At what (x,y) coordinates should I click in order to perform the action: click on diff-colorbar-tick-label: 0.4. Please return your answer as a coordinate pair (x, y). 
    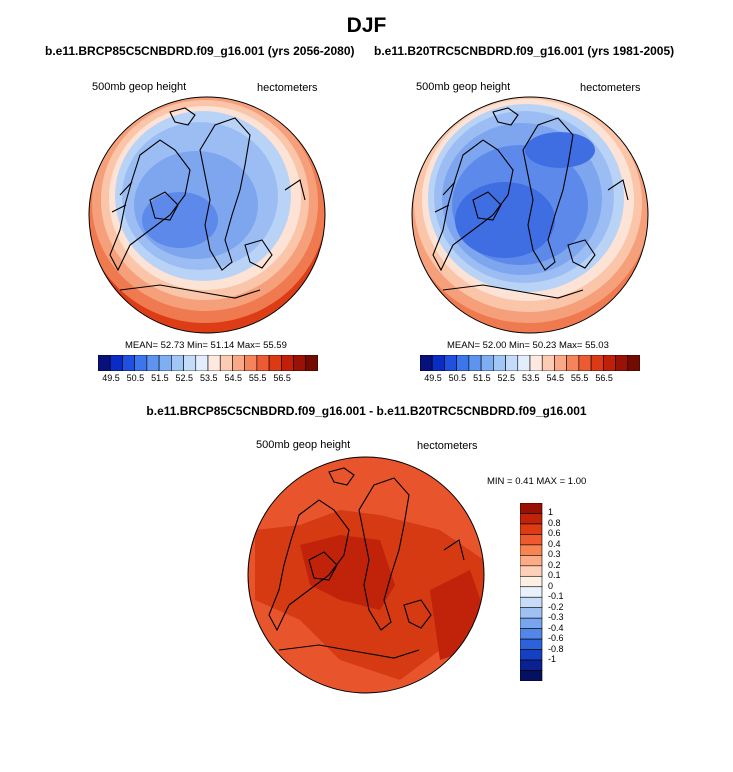
    Looking at the image, I should click on (554, 543).